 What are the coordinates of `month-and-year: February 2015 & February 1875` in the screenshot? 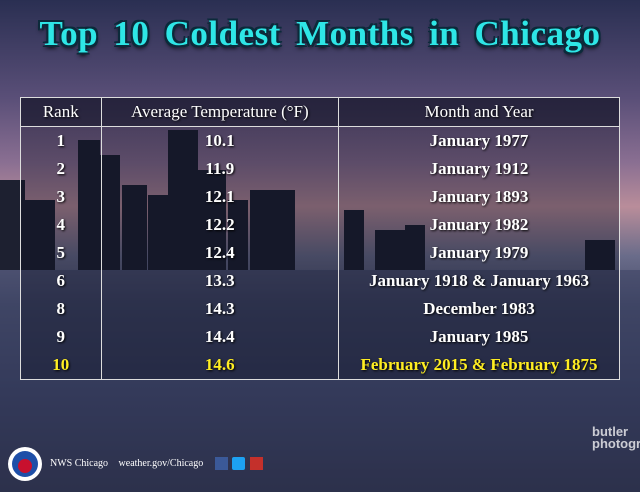 It's located at (479, 365).